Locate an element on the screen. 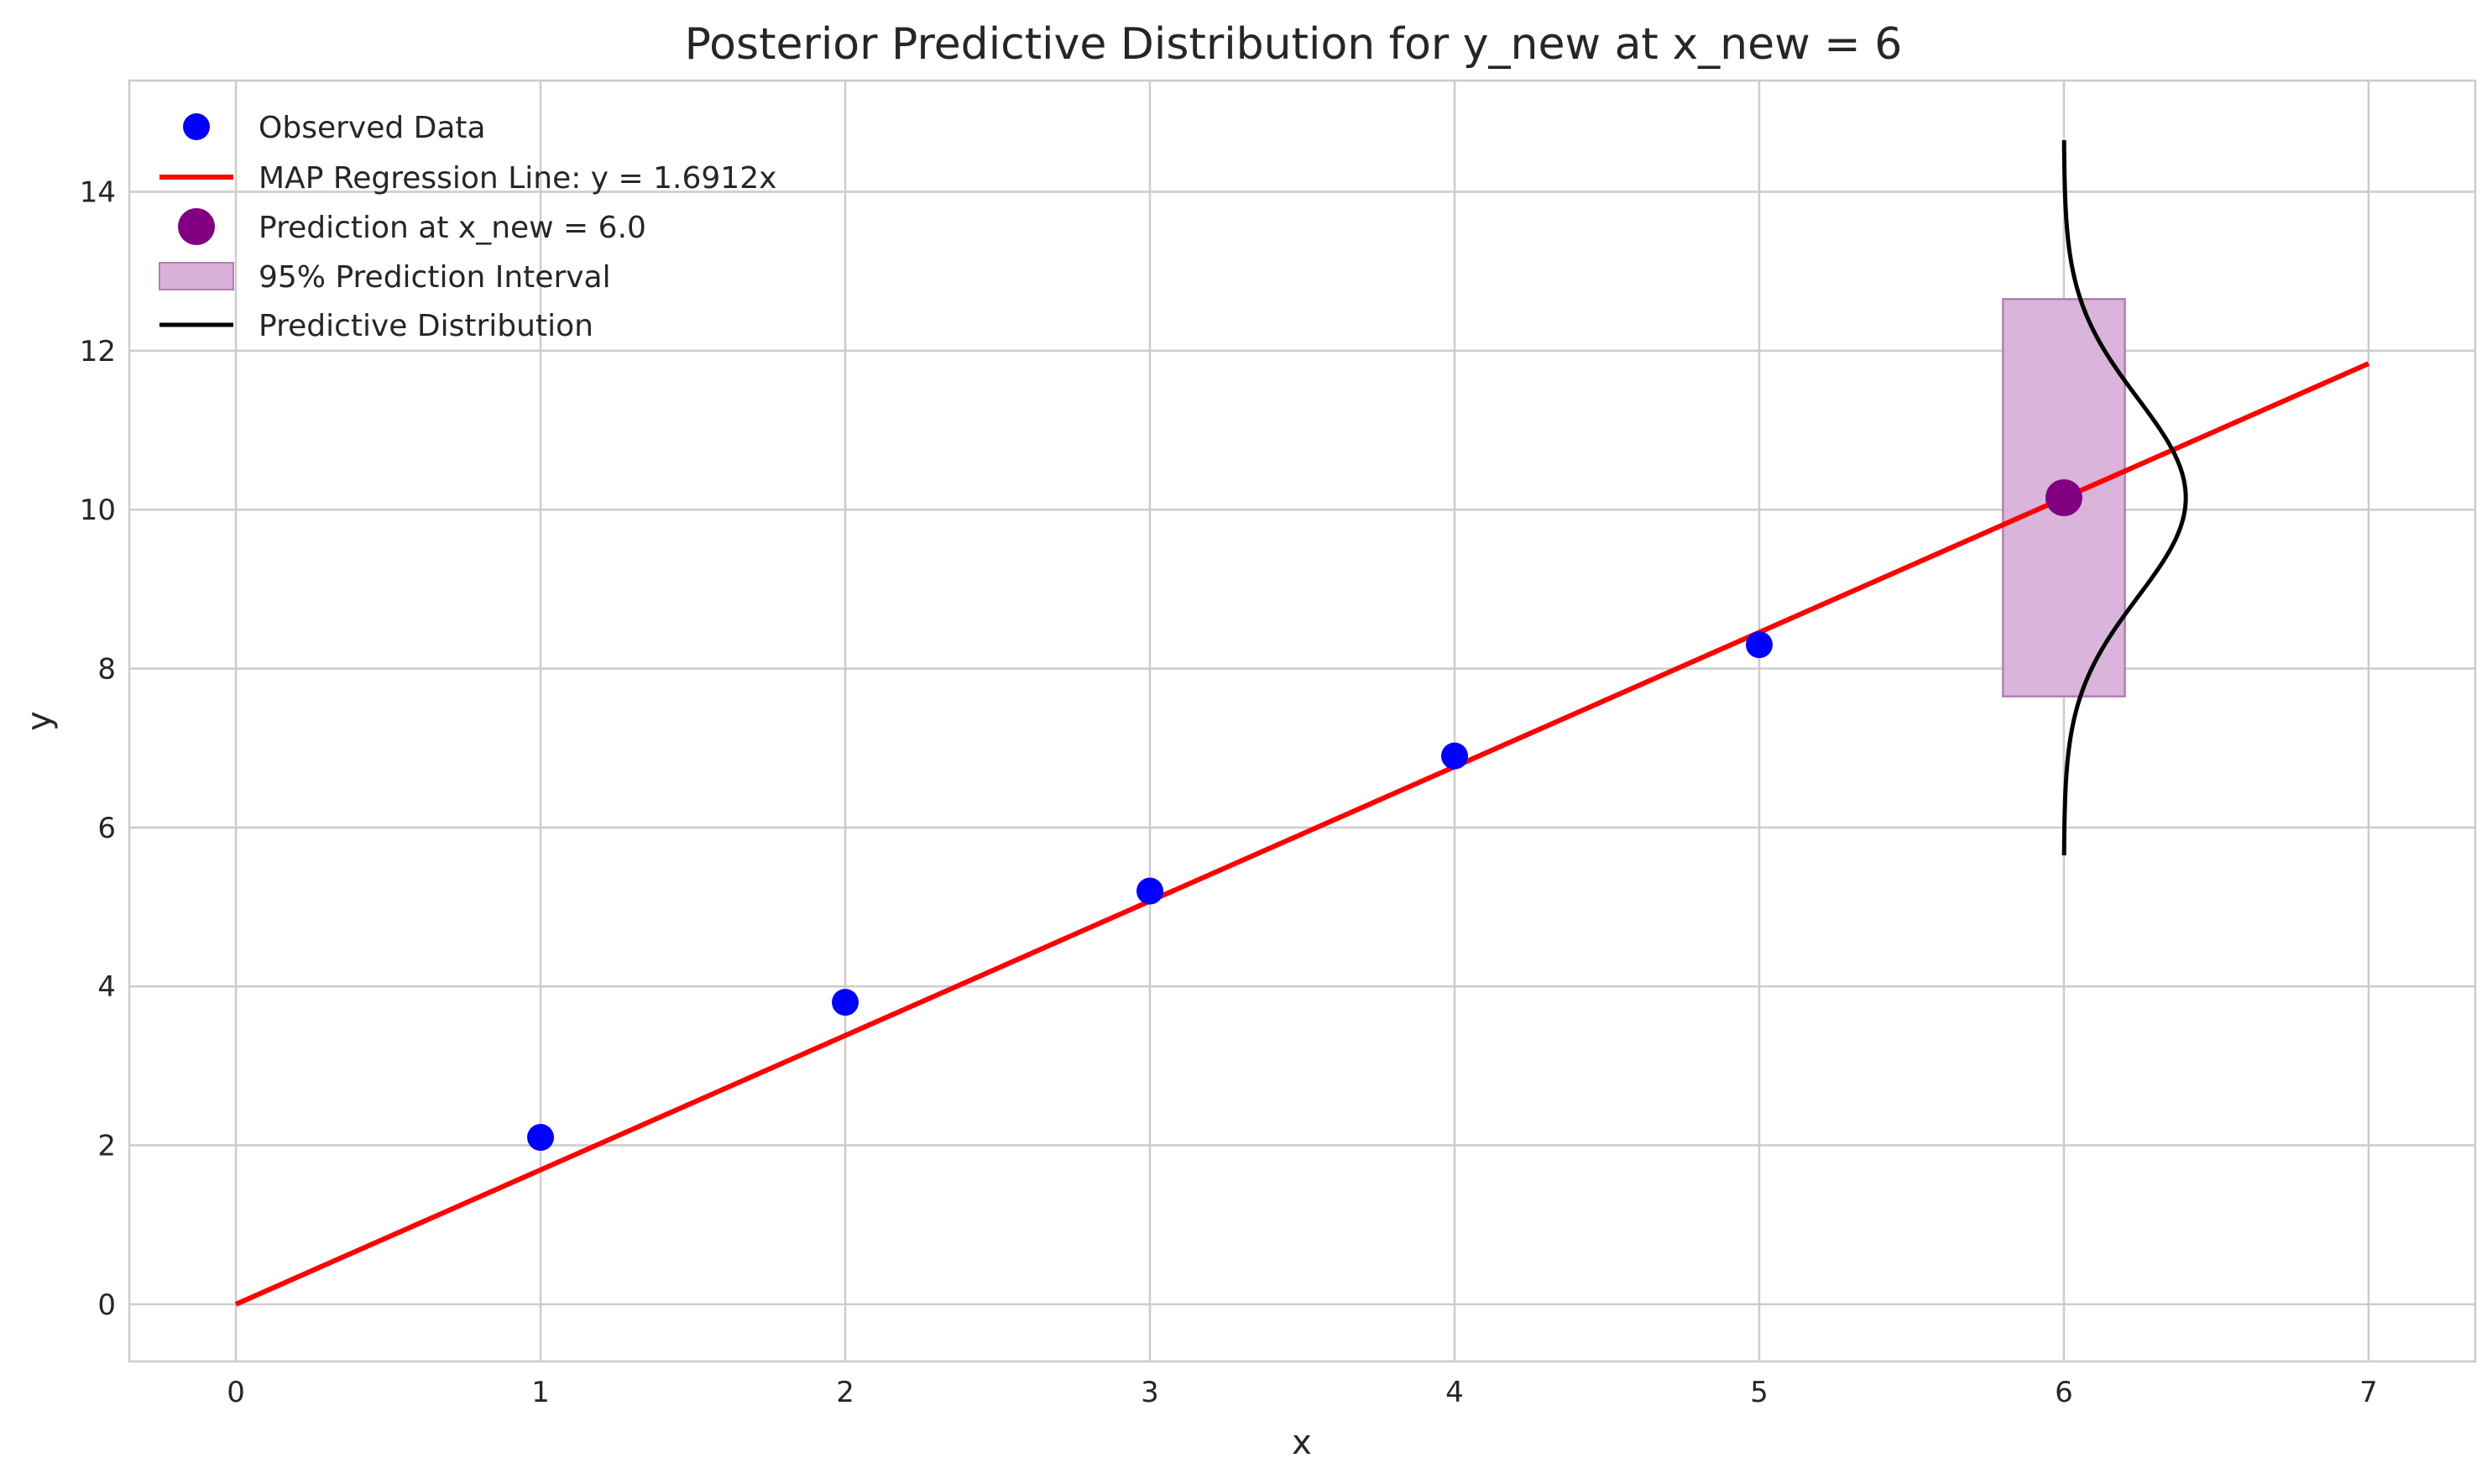  prediction-point is located at coordinates (2063, 497).